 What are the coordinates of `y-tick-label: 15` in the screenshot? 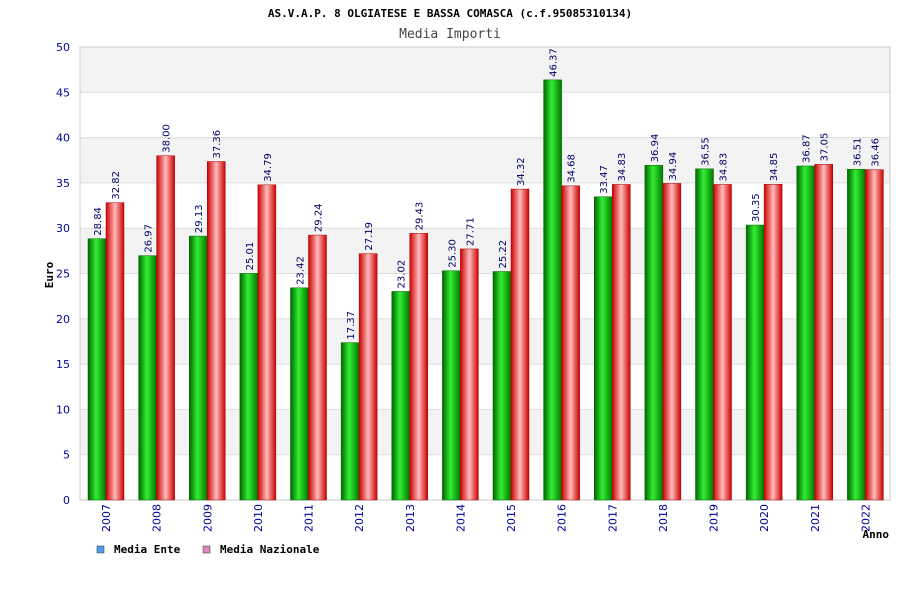 It's located at (63, 364).